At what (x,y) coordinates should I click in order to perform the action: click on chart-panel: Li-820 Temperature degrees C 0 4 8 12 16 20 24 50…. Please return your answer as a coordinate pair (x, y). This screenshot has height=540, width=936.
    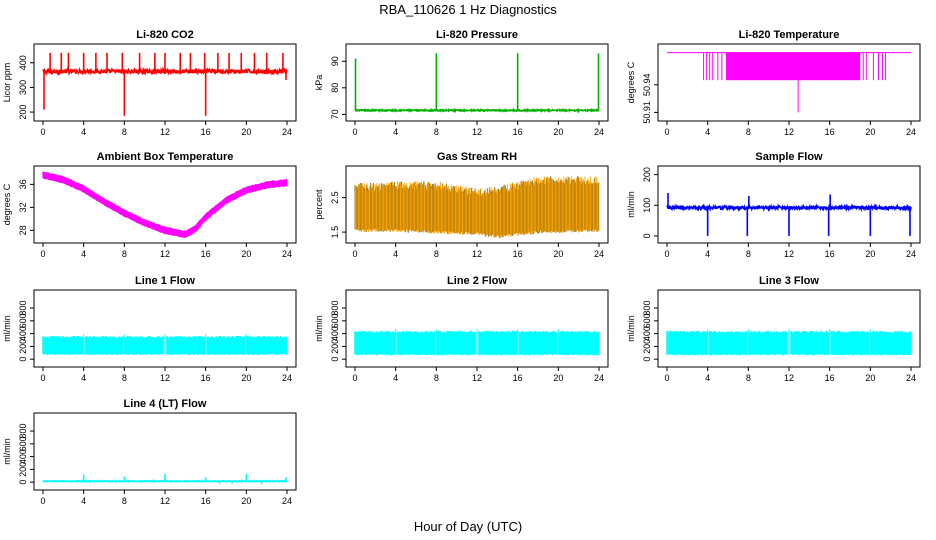
    Looking at the image, I should click on (773, 83).